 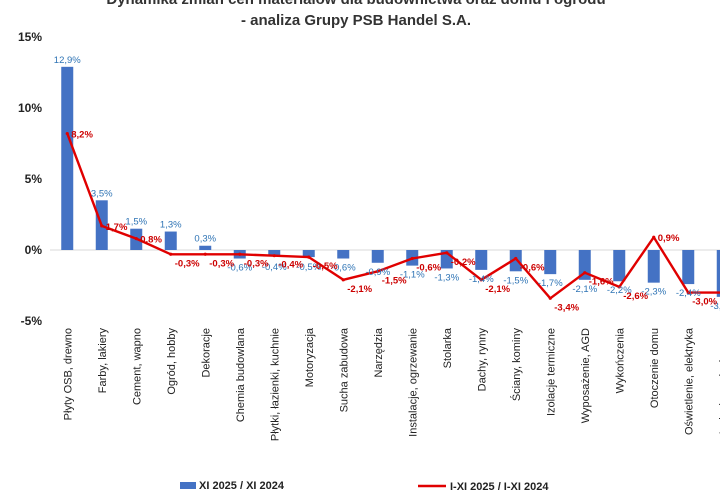 I want to click on x-tick-label: Narzędzia, so click(x=379, y=352).